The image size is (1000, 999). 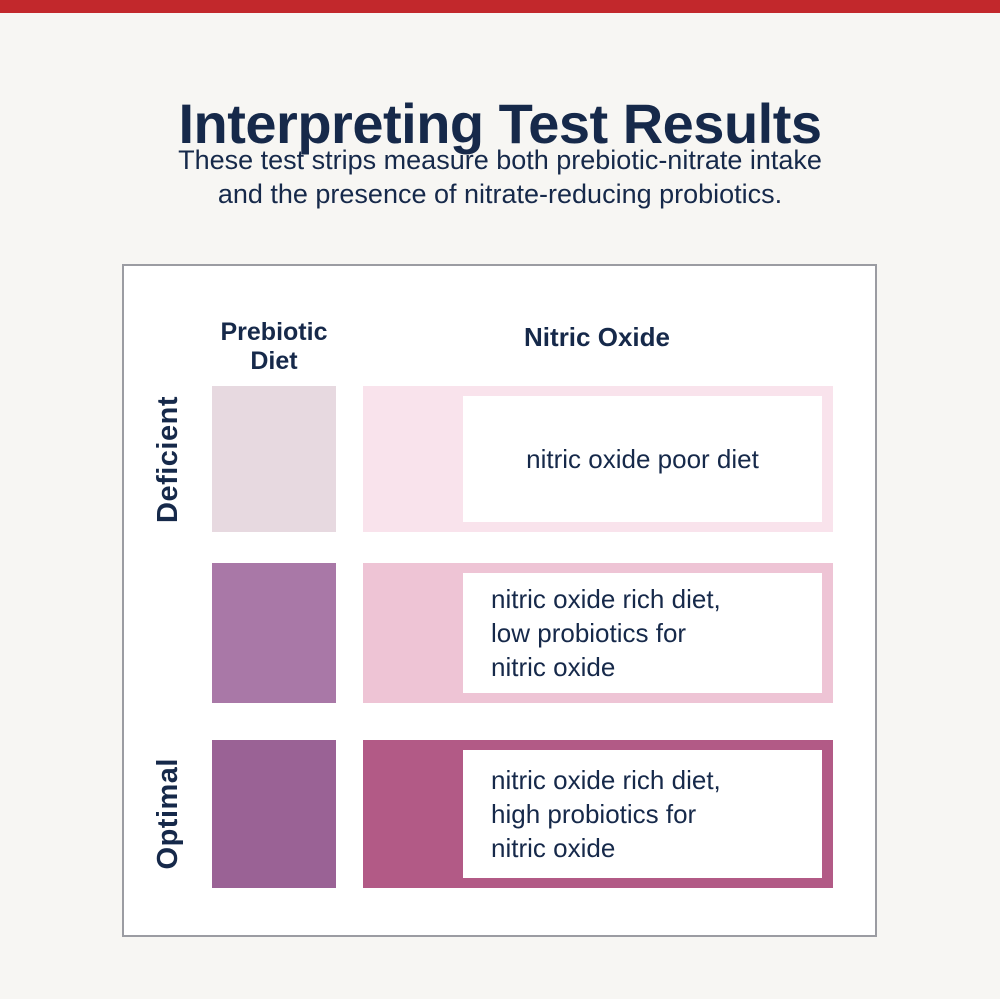 I want to click on row-label-wrap-deficient: Deficient, so click(x=168, y=459).